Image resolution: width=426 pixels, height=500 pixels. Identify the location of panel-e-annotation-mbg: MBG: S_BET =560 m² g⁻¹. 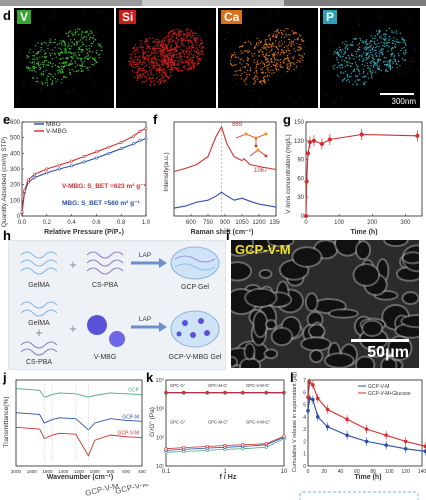
(101, 203).